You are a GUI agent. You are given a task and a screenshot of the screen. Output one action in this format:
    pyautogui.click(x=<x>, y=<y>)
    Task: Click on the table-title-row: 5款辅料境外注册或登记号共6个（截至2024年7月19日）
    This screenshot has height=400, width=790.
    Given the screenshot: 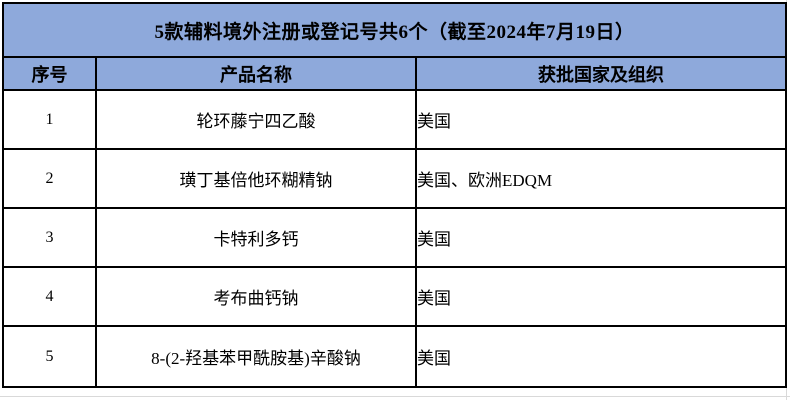 What is the action you would take?
    pyautogui.click(x=394, y=30)
    